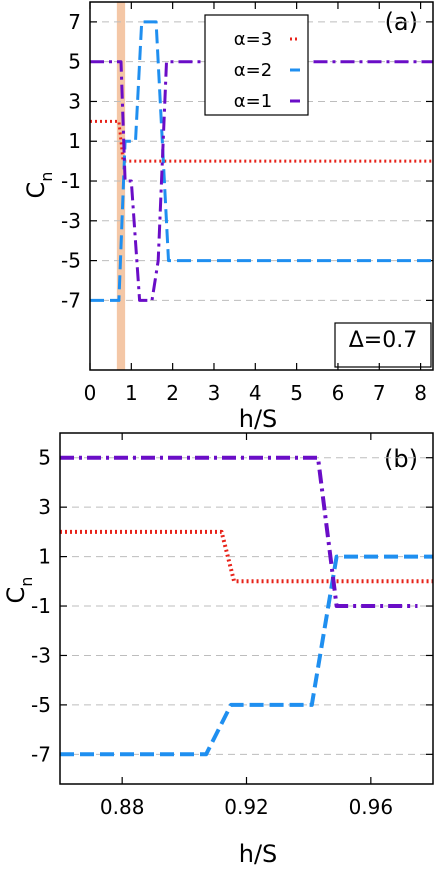 The height and width of the screenshot is (871, 435). What do you see at coordinates (214, 393) in the screenshot?
I see `x-tick-label: 3` at bounding box center [214, 393].